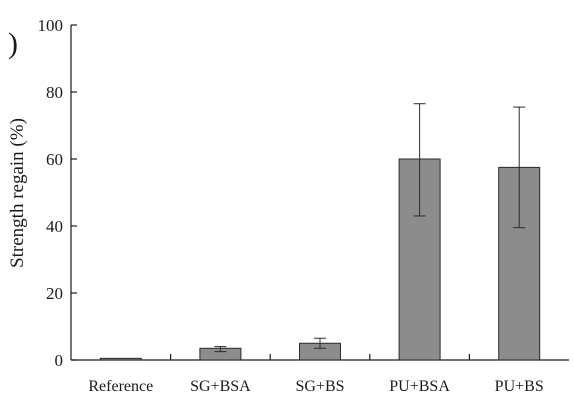  I want to click on y-tick-label: 20, so click(54, 293).